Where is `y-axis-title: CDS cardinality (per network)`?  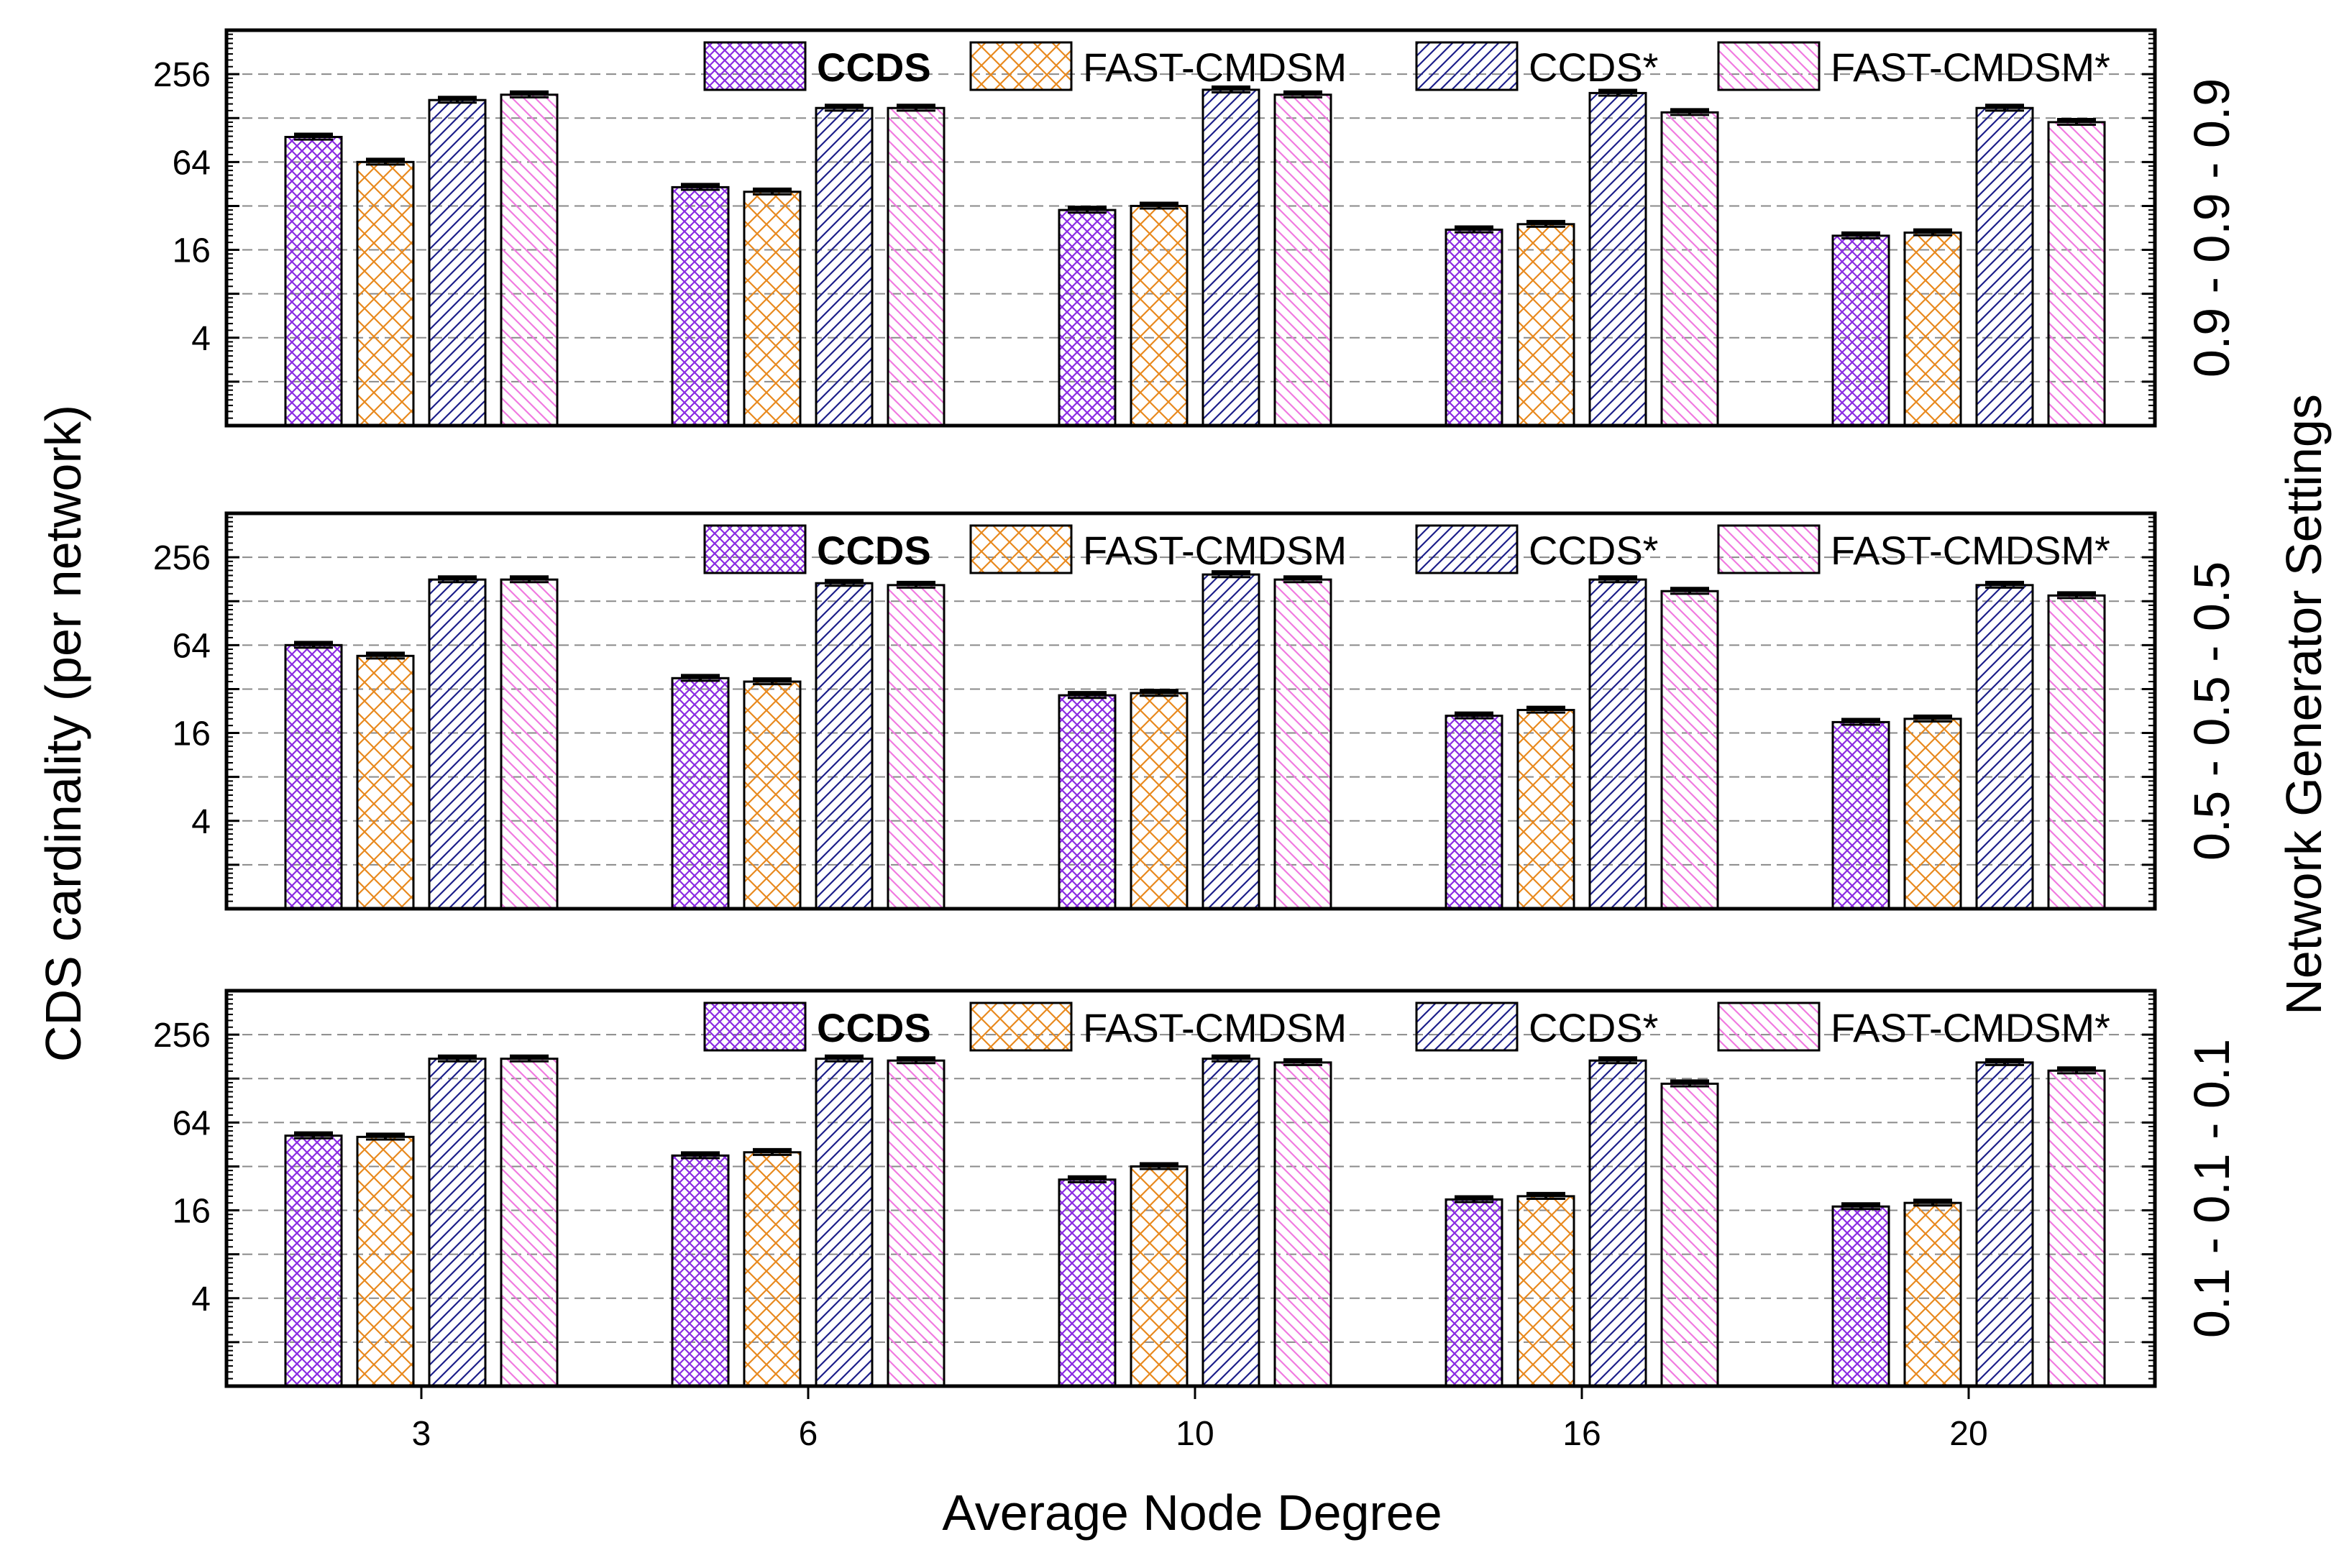
y-axis-title: CDS cardinality (per network) is located at coordinates (63, 733).